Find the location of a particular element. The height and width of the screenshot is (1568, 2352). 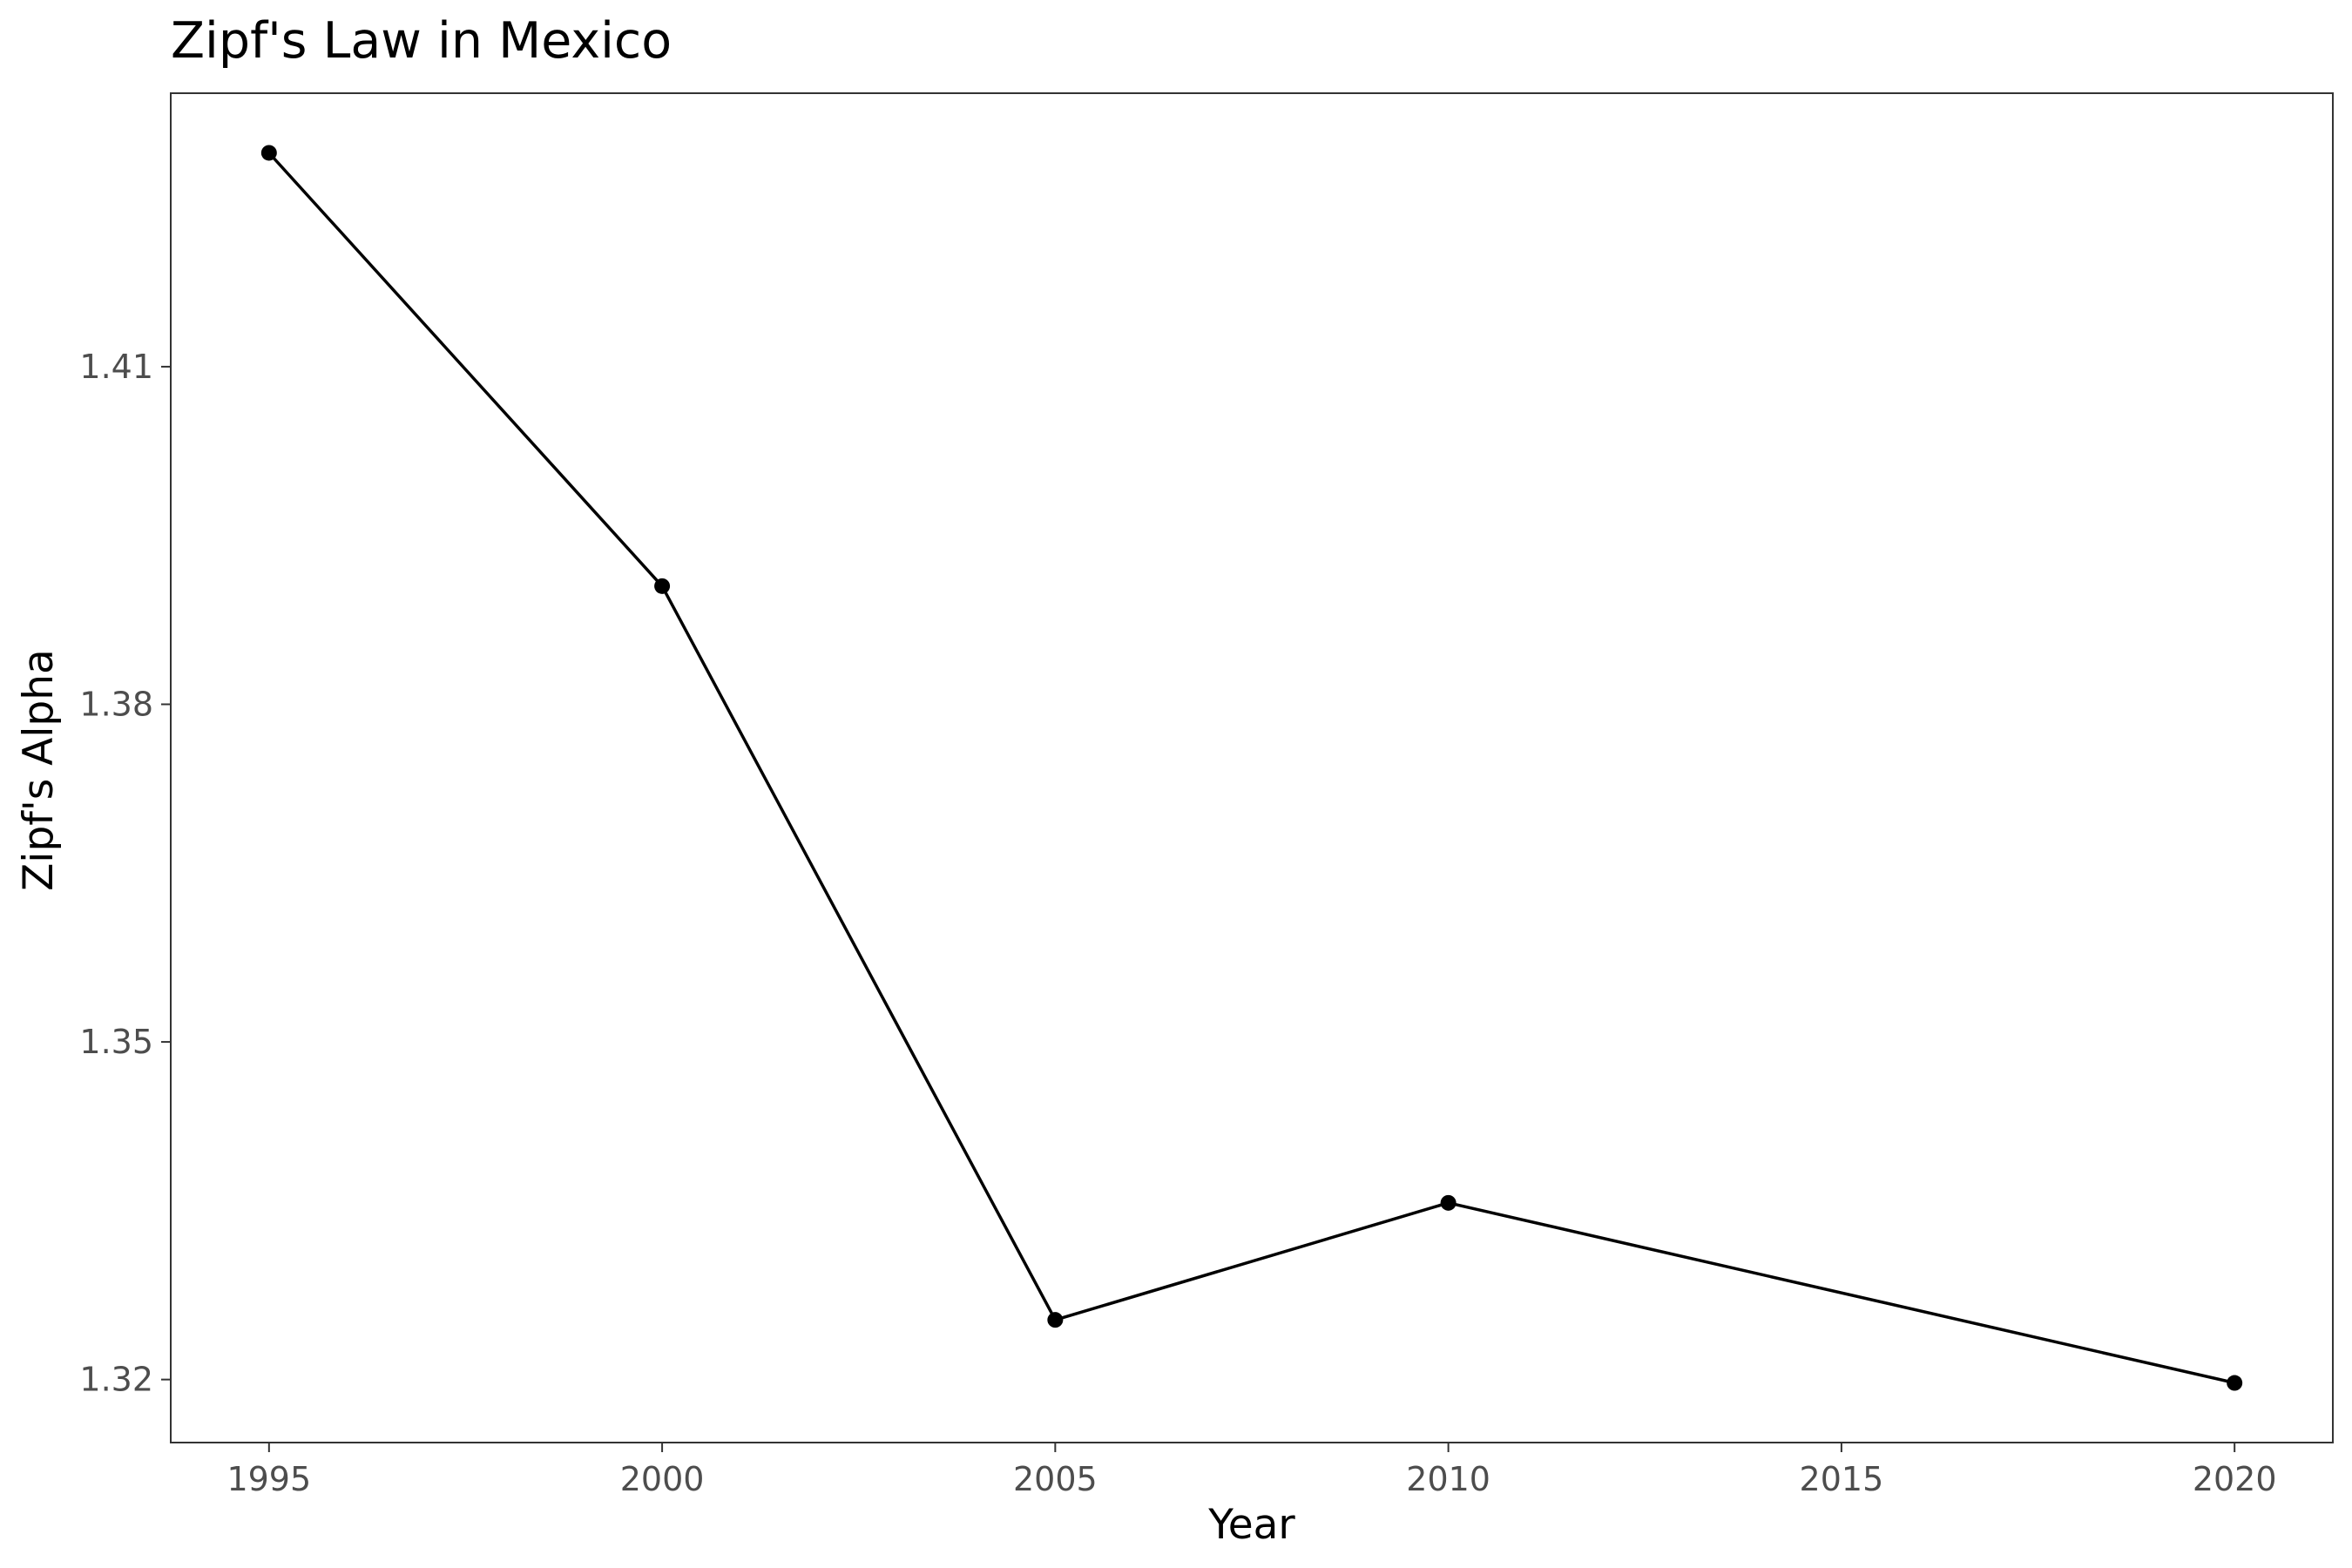

x-tick-label: 2020 is located at coordinates (2235, 1479).